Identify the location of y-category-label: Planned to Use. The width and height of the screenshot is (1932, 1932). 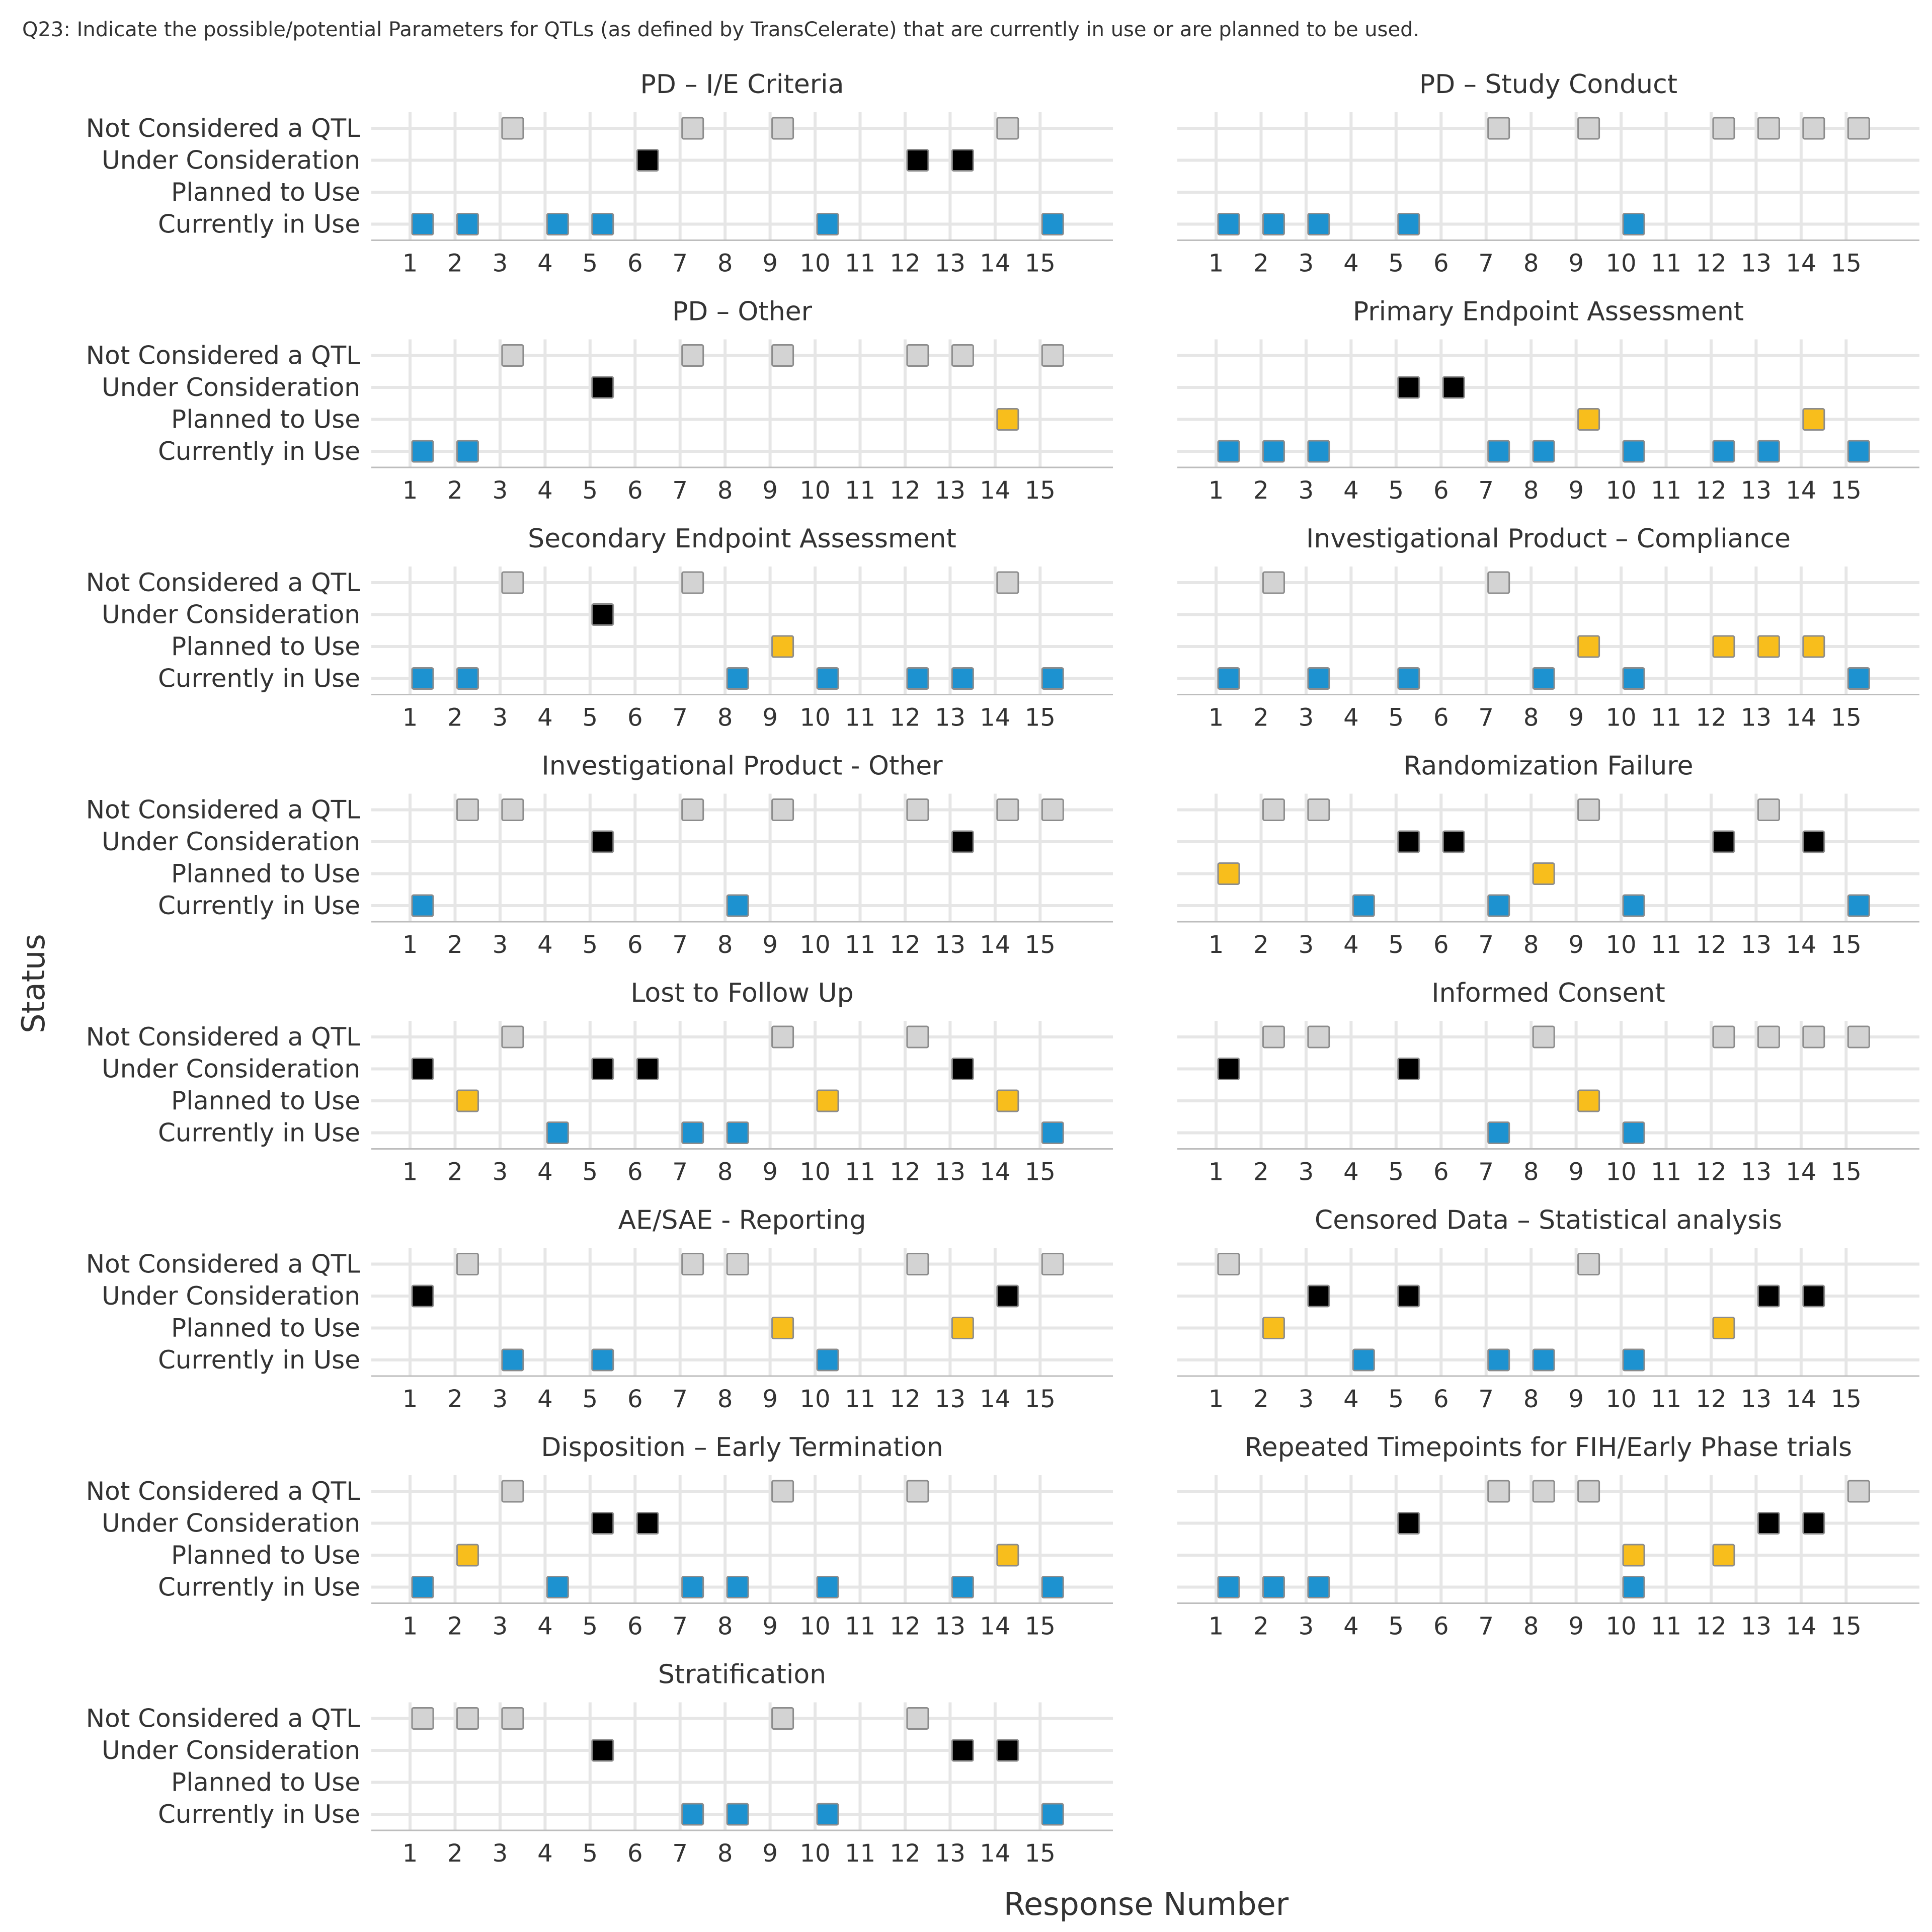
(266, 1782).